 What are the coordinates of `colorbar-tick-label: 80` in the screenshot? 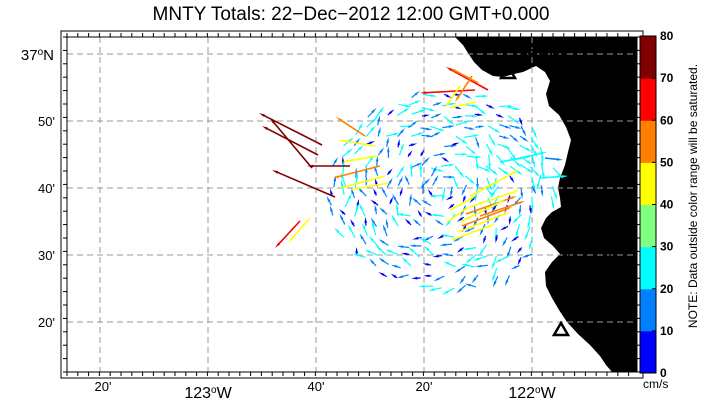 It's located at (667, 36).